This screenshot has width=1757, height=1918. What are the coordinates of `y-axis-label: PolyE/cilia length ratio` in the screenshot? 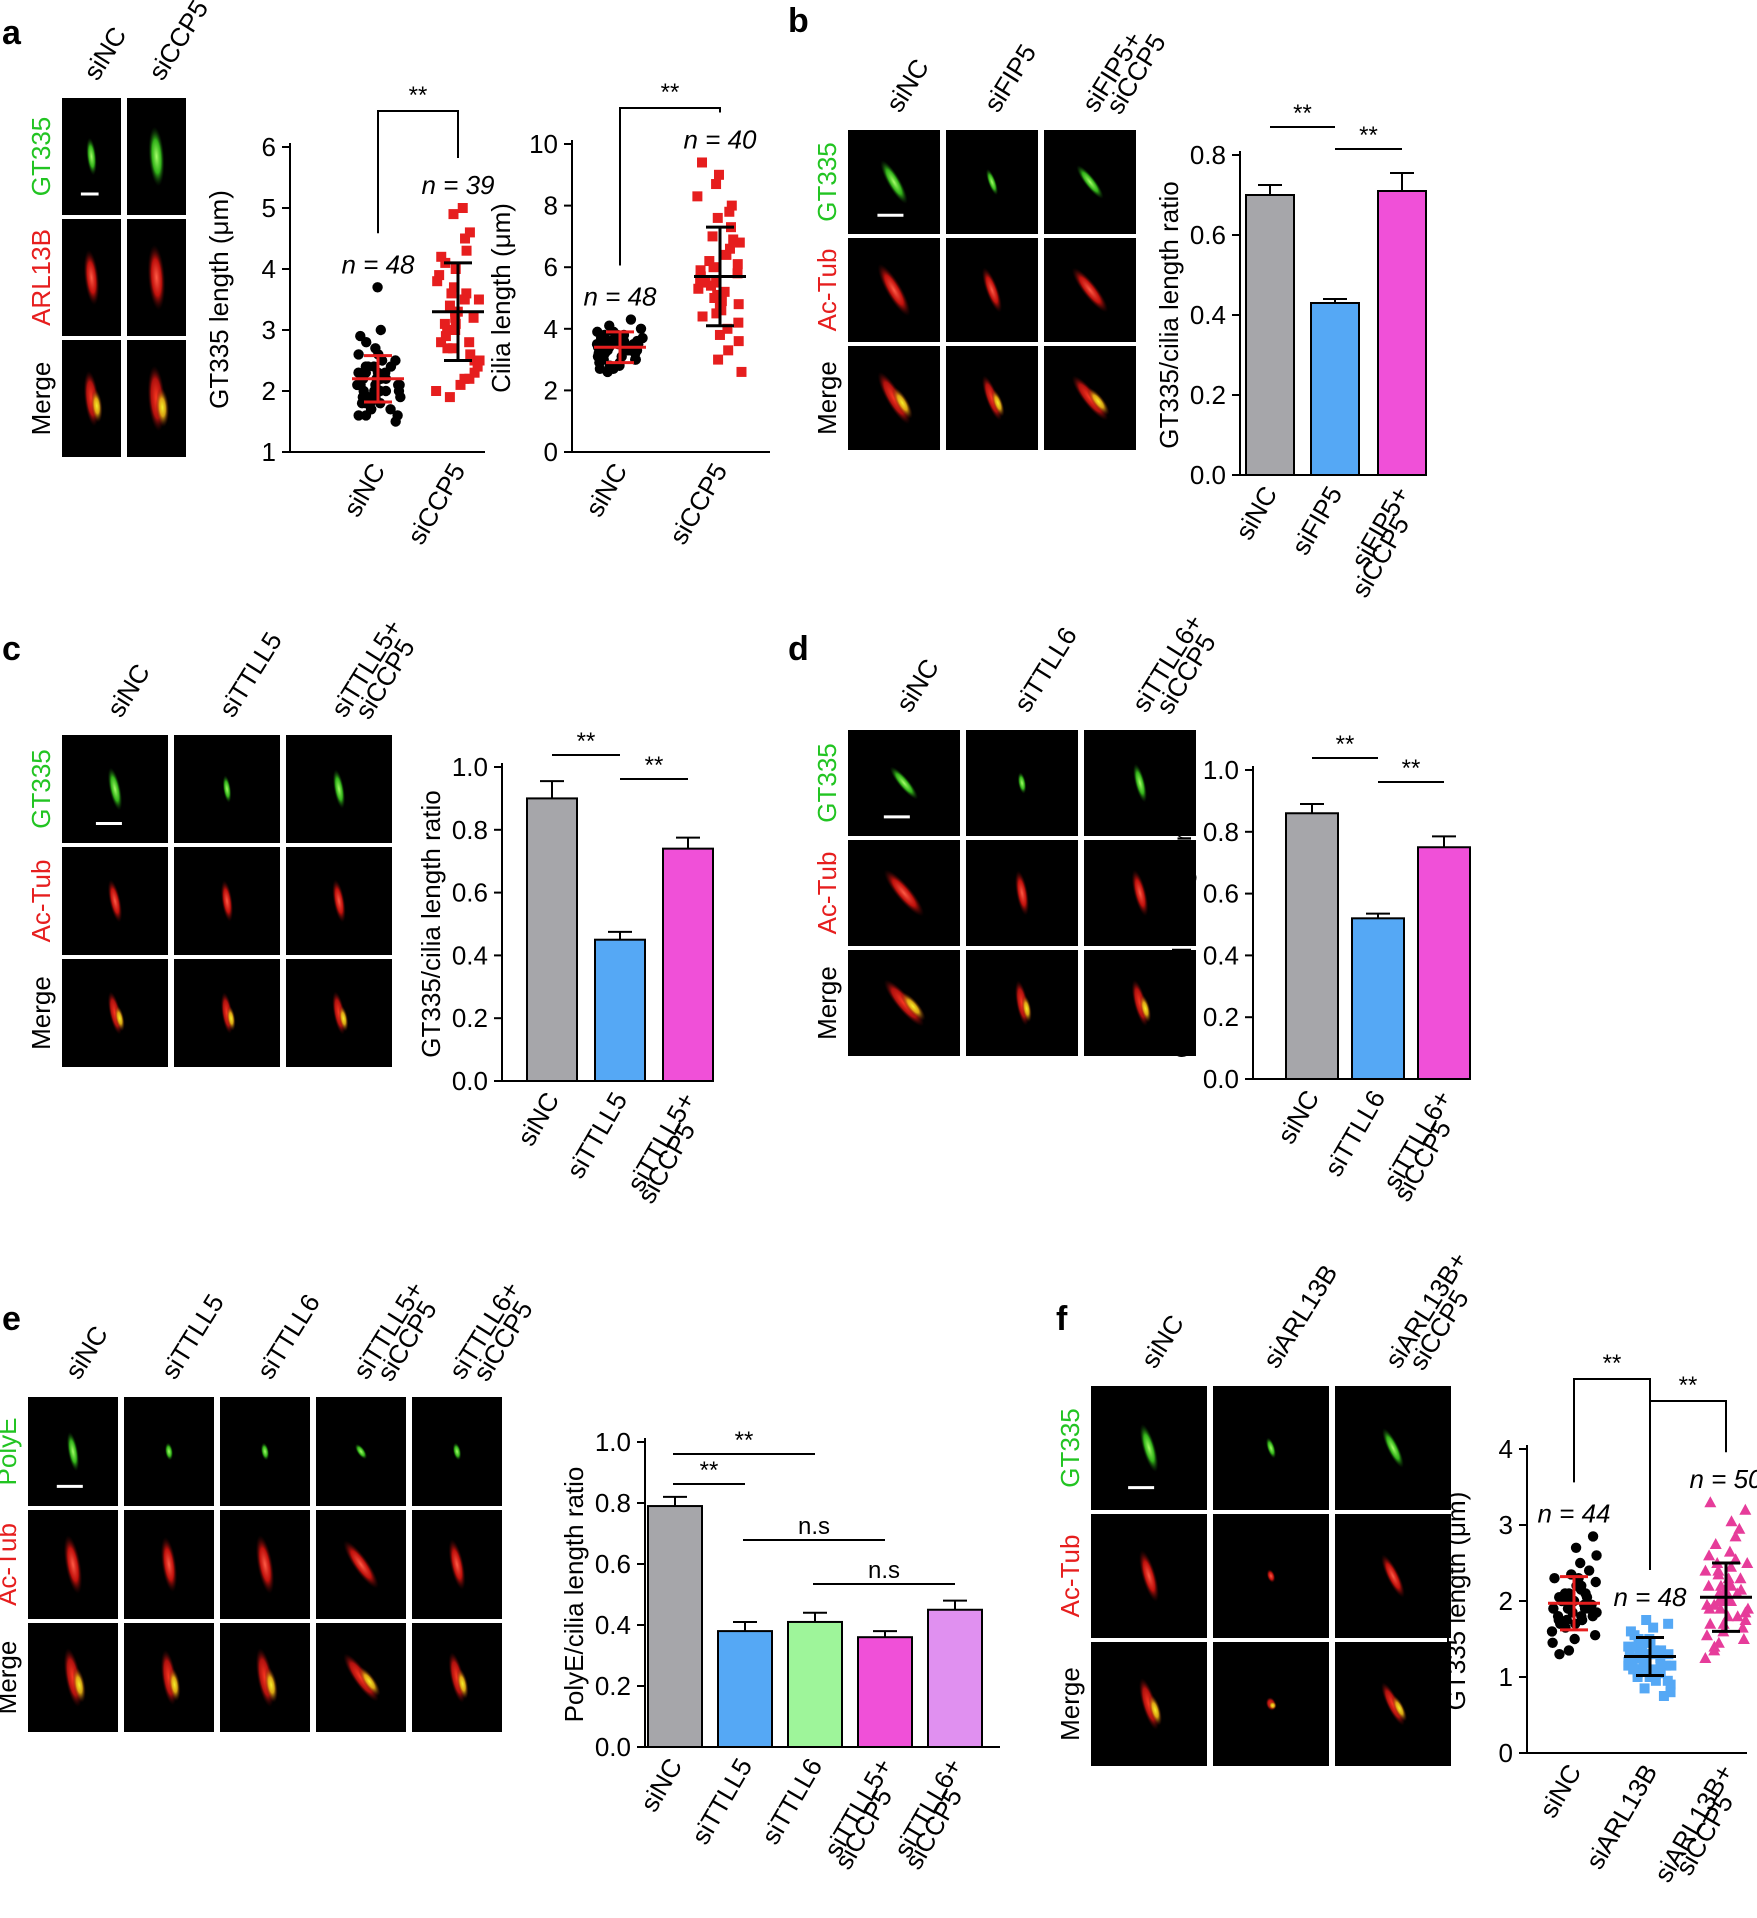 It's located at (574, 1595).